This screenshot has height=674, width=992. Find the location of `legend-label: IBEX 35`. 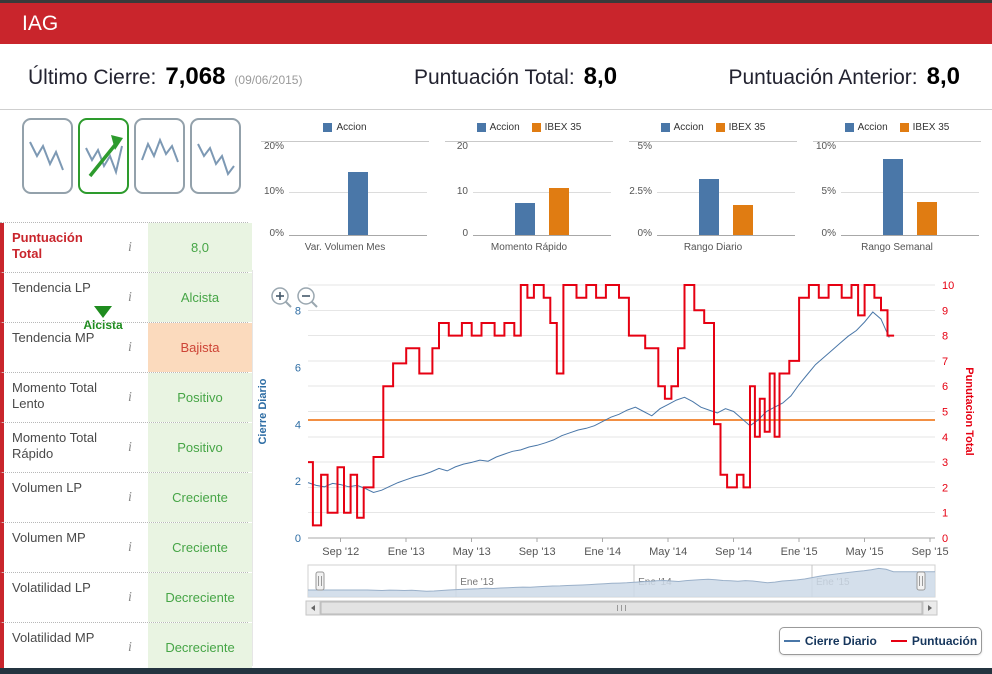

legend-label: IBEX 35 is located at coordinates (563, 127).